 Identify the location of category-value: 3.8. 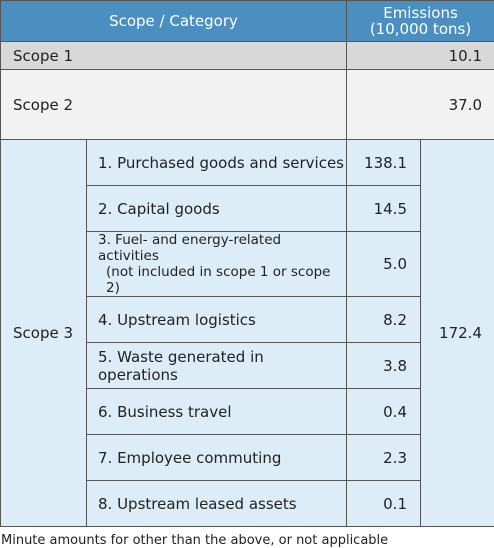
(384, 366).